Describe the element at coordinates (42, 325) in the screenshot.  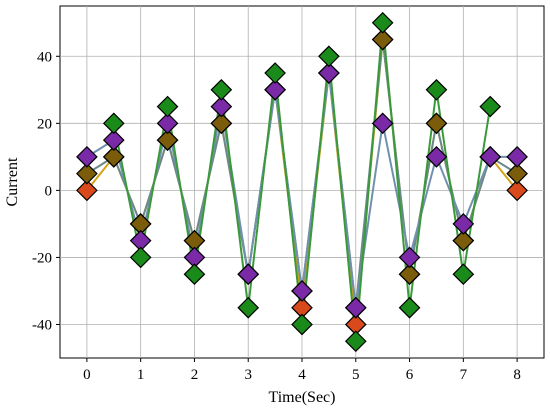
I see `y-tick-label: -40` at that location.